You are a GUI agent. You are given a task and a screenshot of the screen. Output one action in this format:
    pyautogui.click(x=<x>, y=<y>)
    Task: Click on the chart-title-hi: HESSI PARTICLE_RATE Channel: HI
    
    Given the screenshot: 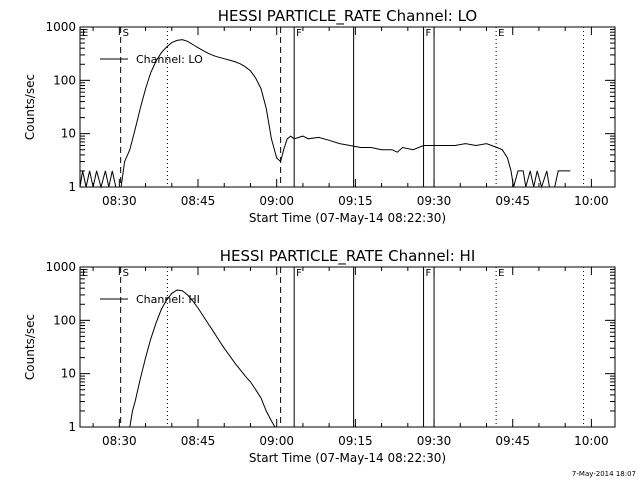 What is the action you would take?
    pyautogui.click(x=348, y=256)
    